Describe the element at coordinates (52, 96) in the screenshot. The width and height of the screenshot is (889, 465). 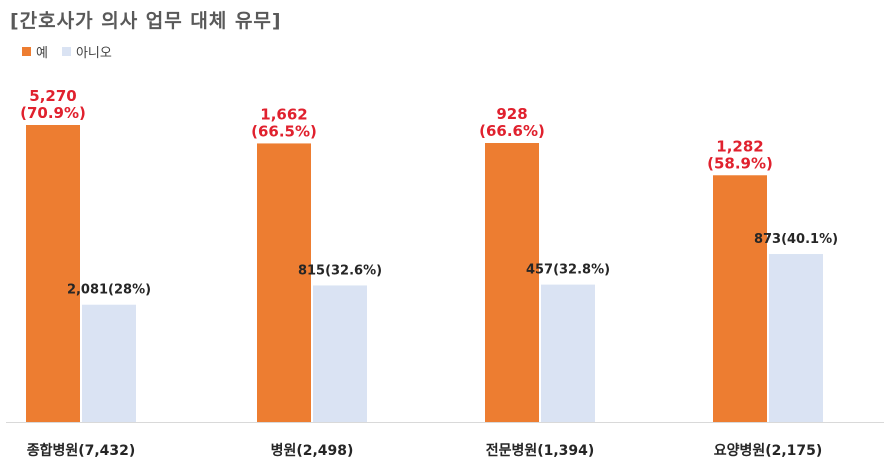
I see `data-label-yes-count: 5,270` at that location.